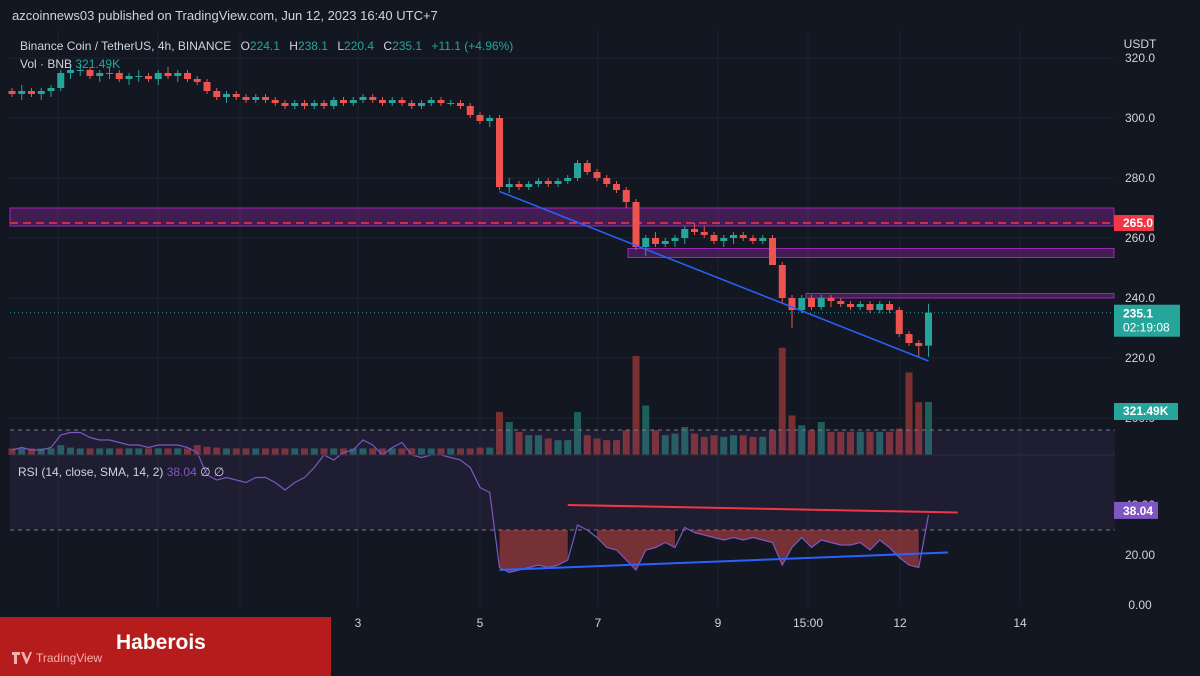 This screenshot has width=1200, height=676. What do you see at coordinates (1140, 358) in the screenshot?
I see `price-tick-5: 220.0` at bounding box center [1140, 358].